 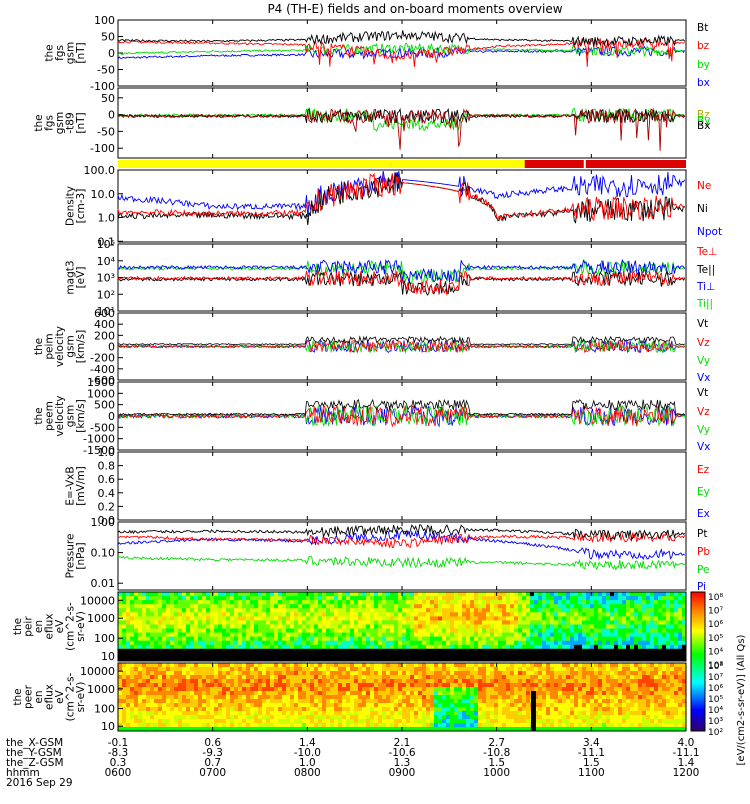 I want to click on y-tick-label: -100, so click(x=102, y=148).